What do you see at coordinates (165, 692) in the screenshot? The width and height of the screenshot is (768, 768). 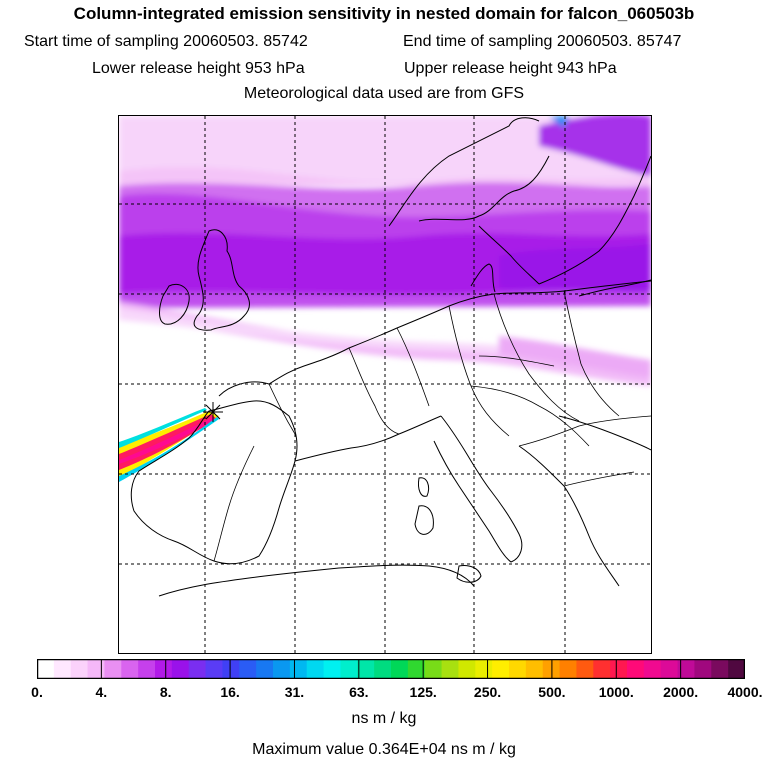 I see `color-scale-tick-label: 8.` at bounding box center [165, 692].